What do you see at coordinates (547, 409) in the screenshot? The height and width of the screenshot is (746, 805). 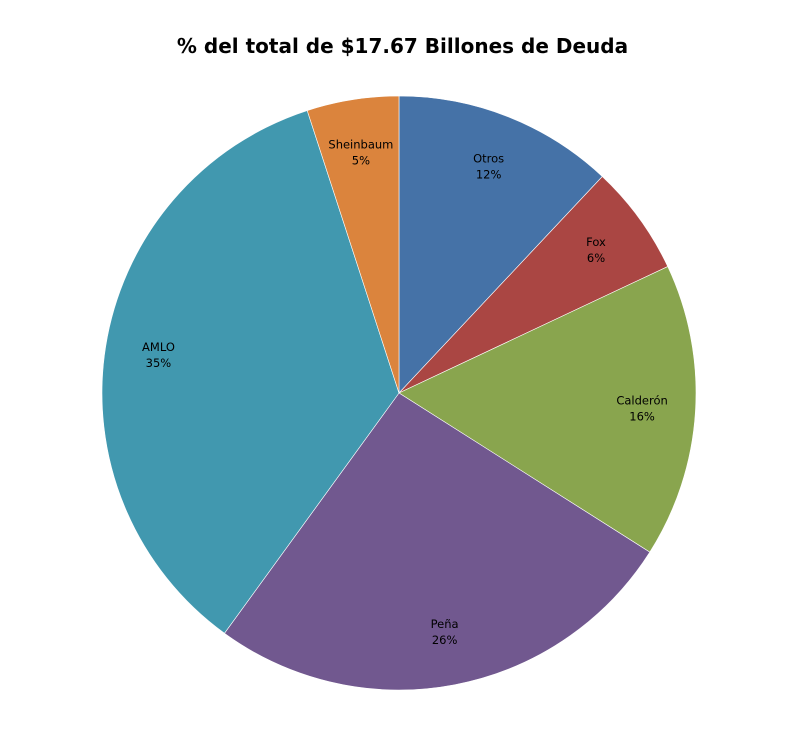 I see `pie-slice-calderon` at bounding box center [547, 409].